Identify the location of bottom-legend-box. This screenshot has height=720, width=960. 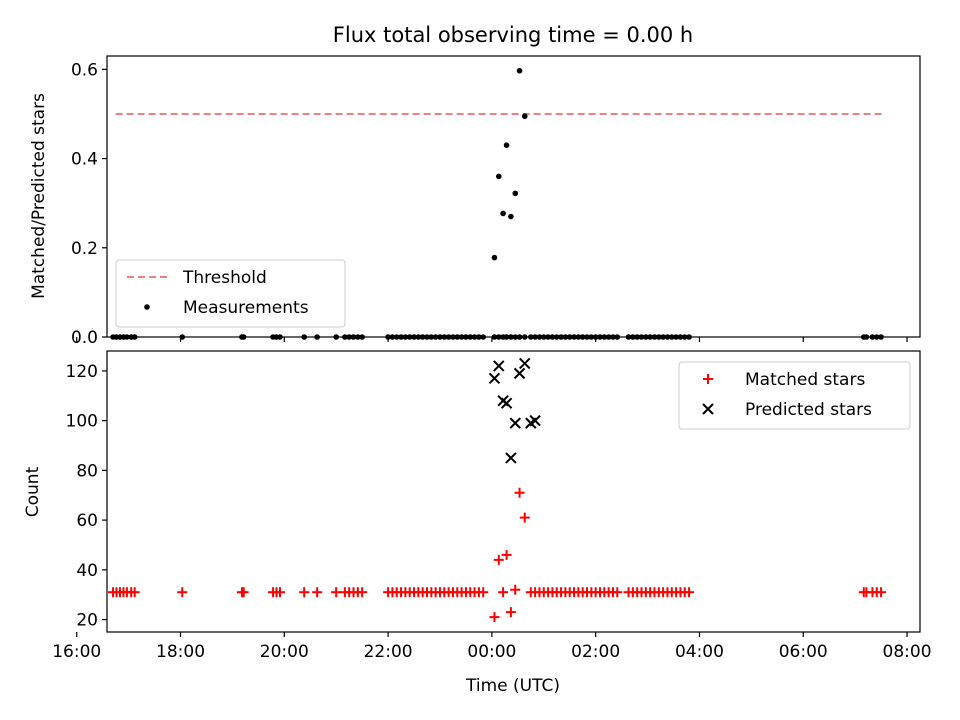
(794, 395).